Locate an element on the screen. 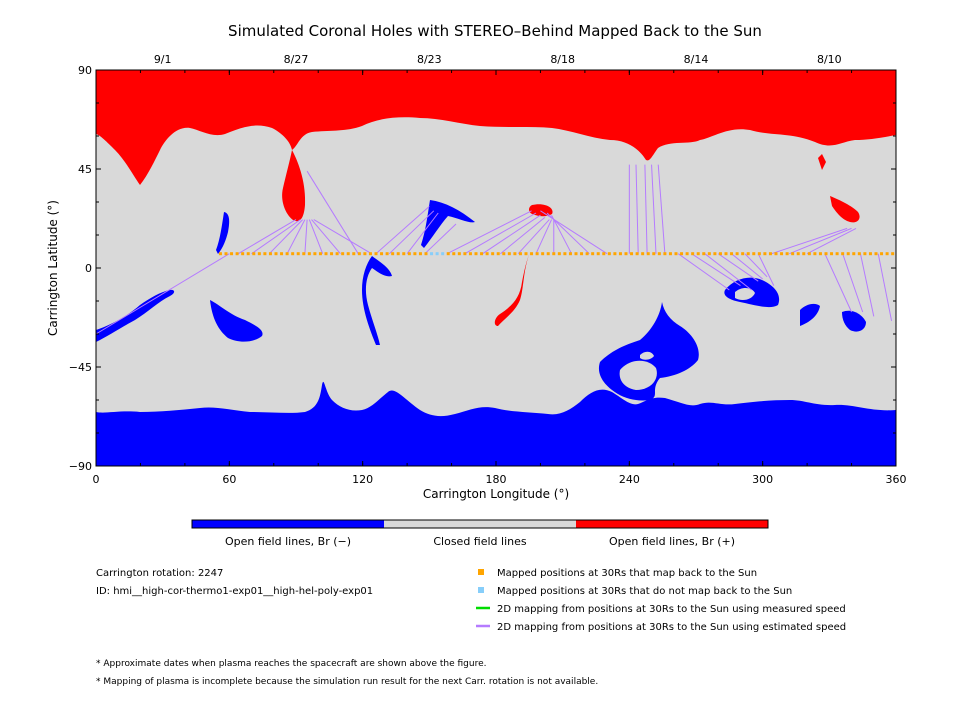 The width and height of the screenshot is (960, 720). x-tick-label: 300 is located at coordinates (762, 479).